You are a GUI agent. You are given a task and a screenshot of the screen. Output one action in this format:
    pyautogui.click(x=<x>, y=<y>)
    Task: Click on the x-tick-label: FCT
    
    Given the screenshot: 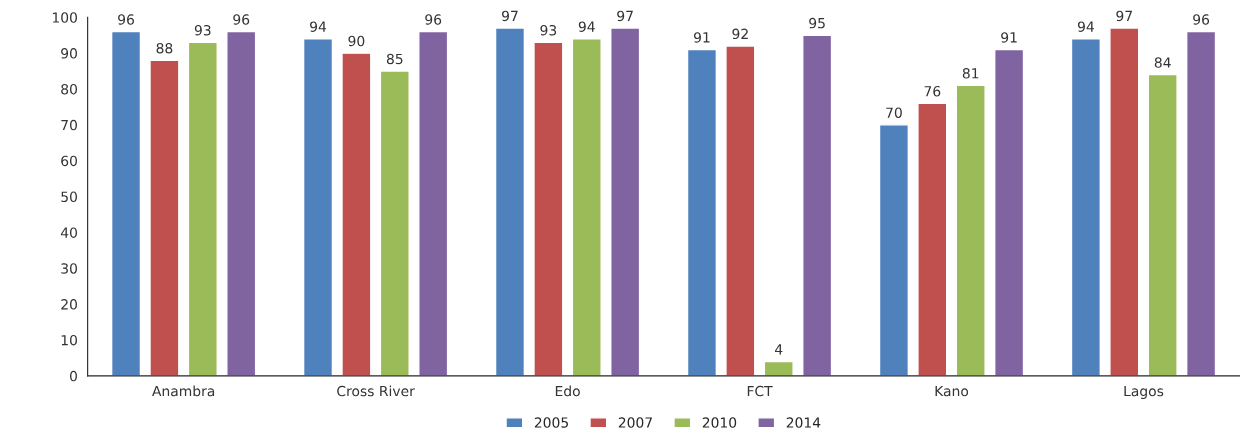 What is the action you would take?
    pyautogui.click(x=760, y=391)
    